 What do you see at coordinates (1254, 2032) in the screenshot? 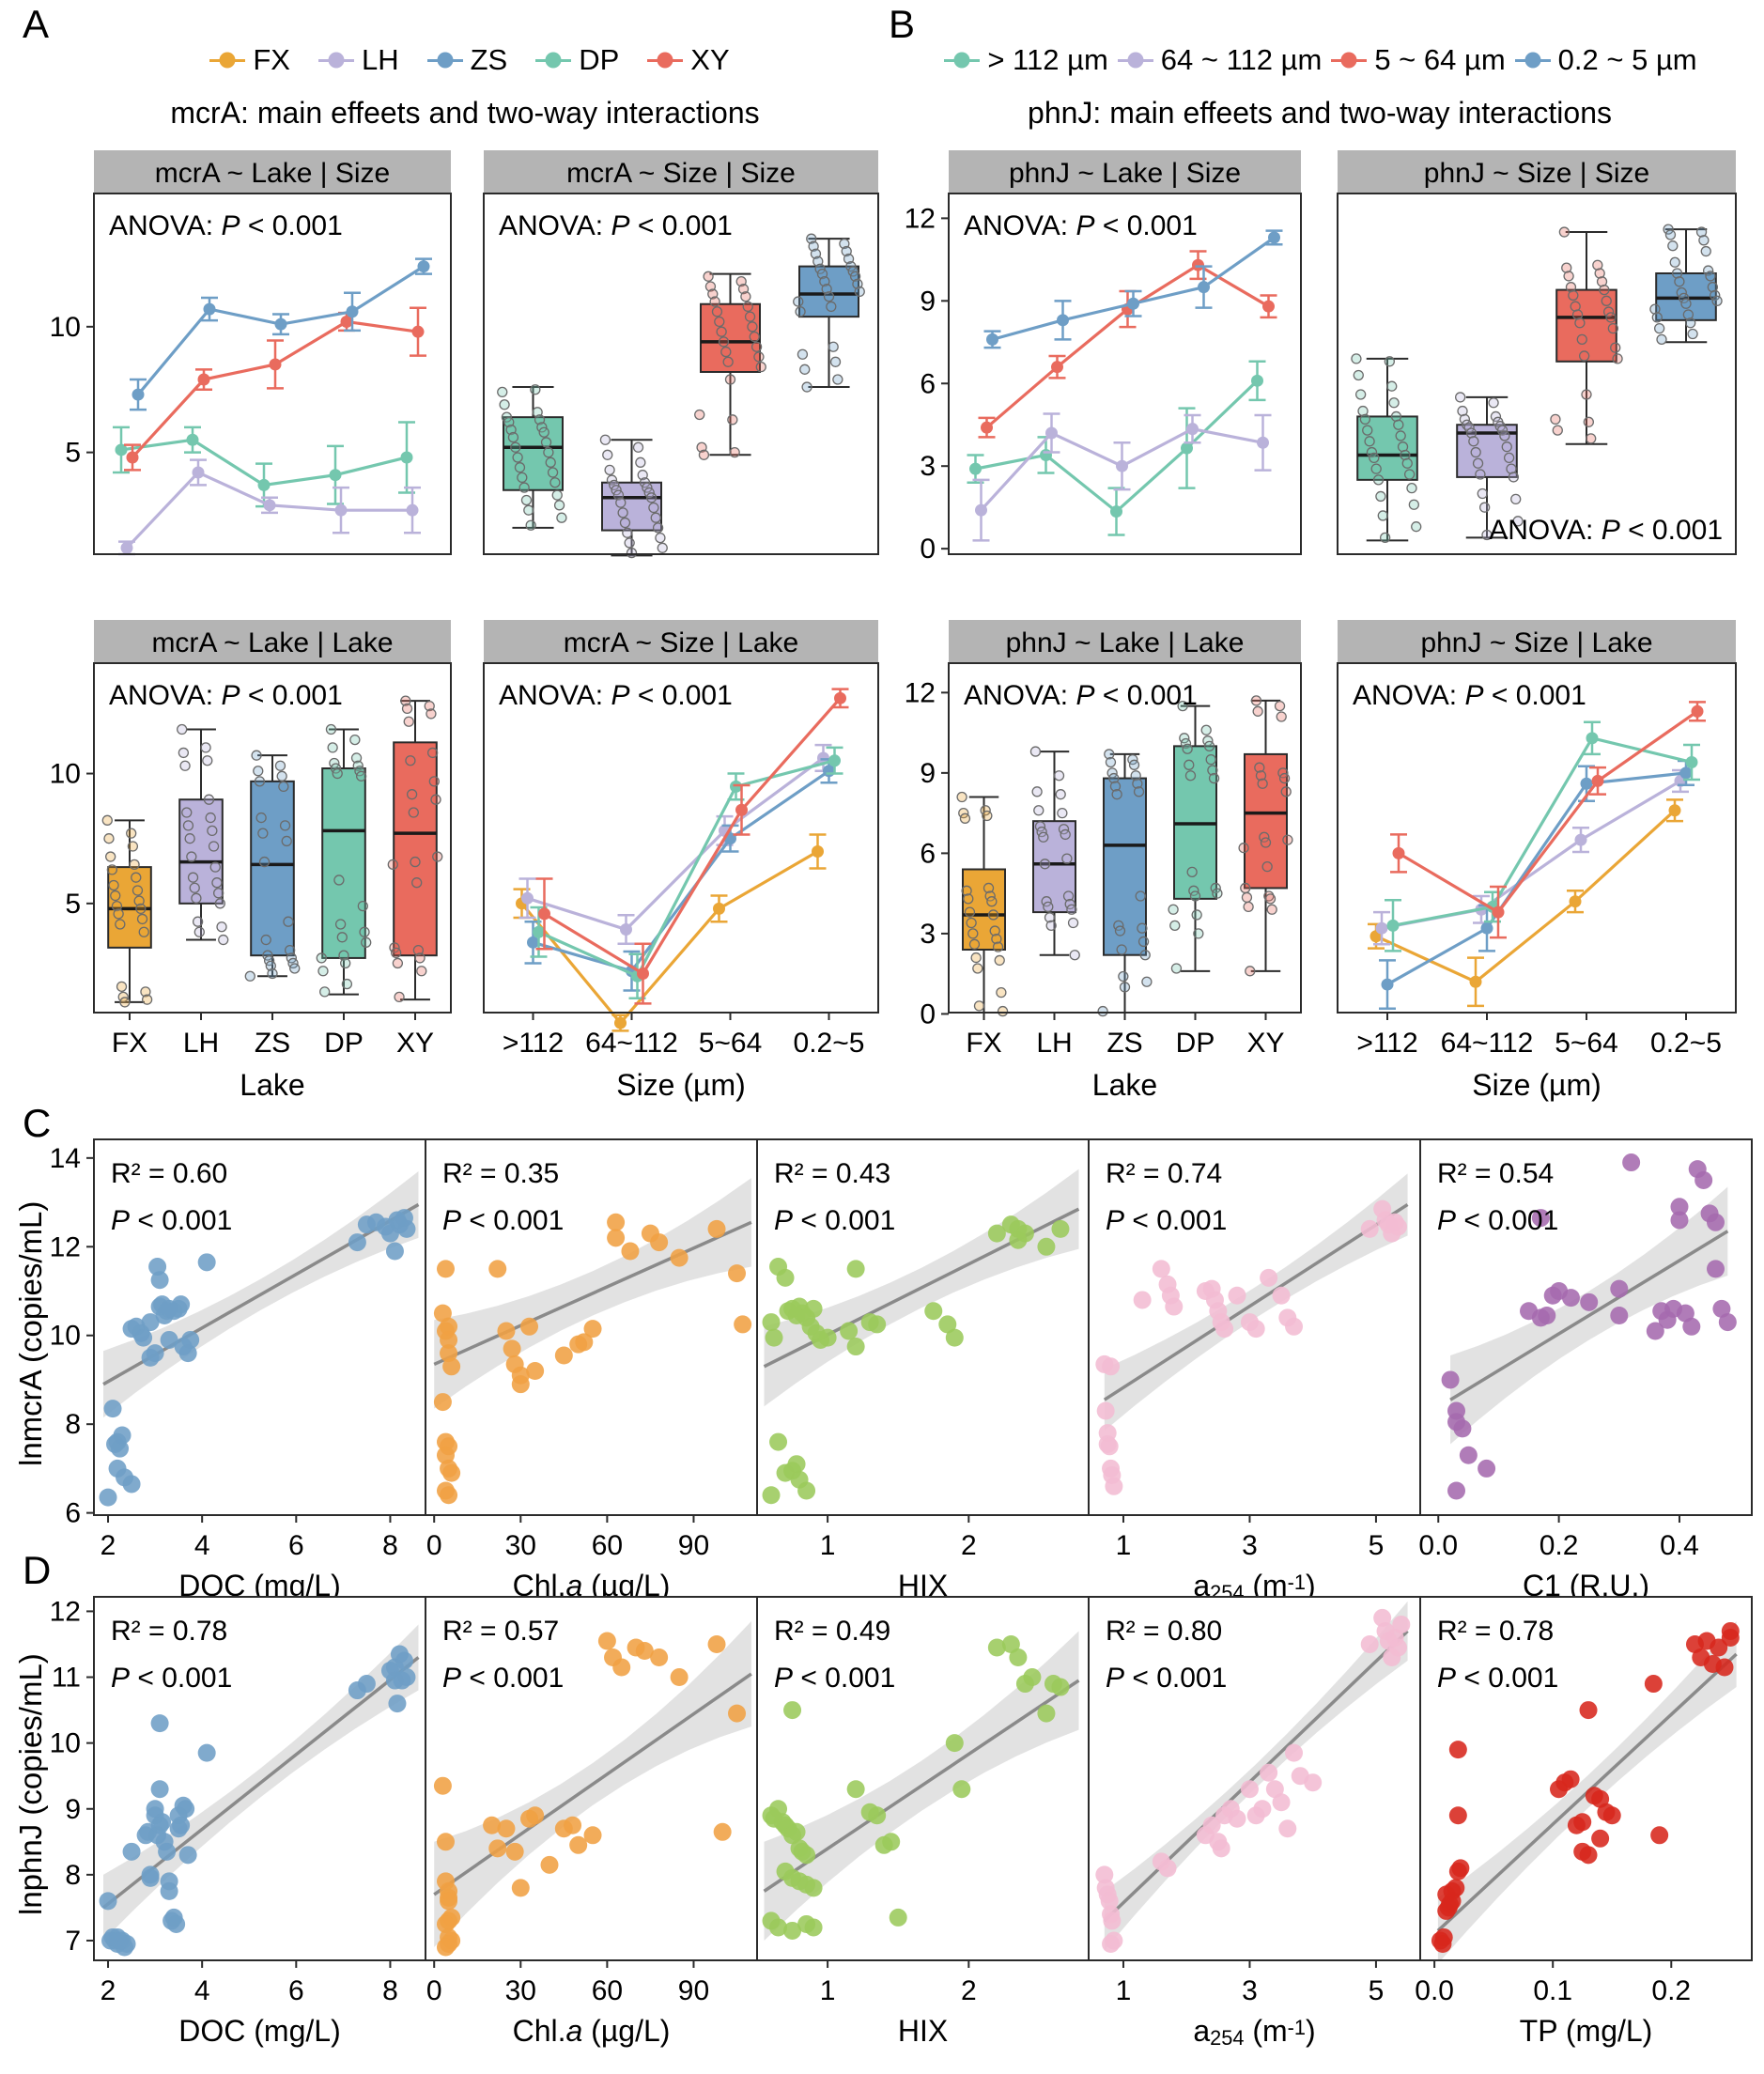
I see `svg-text: a254 (m-1)` at bounding box center [1254, 2032].